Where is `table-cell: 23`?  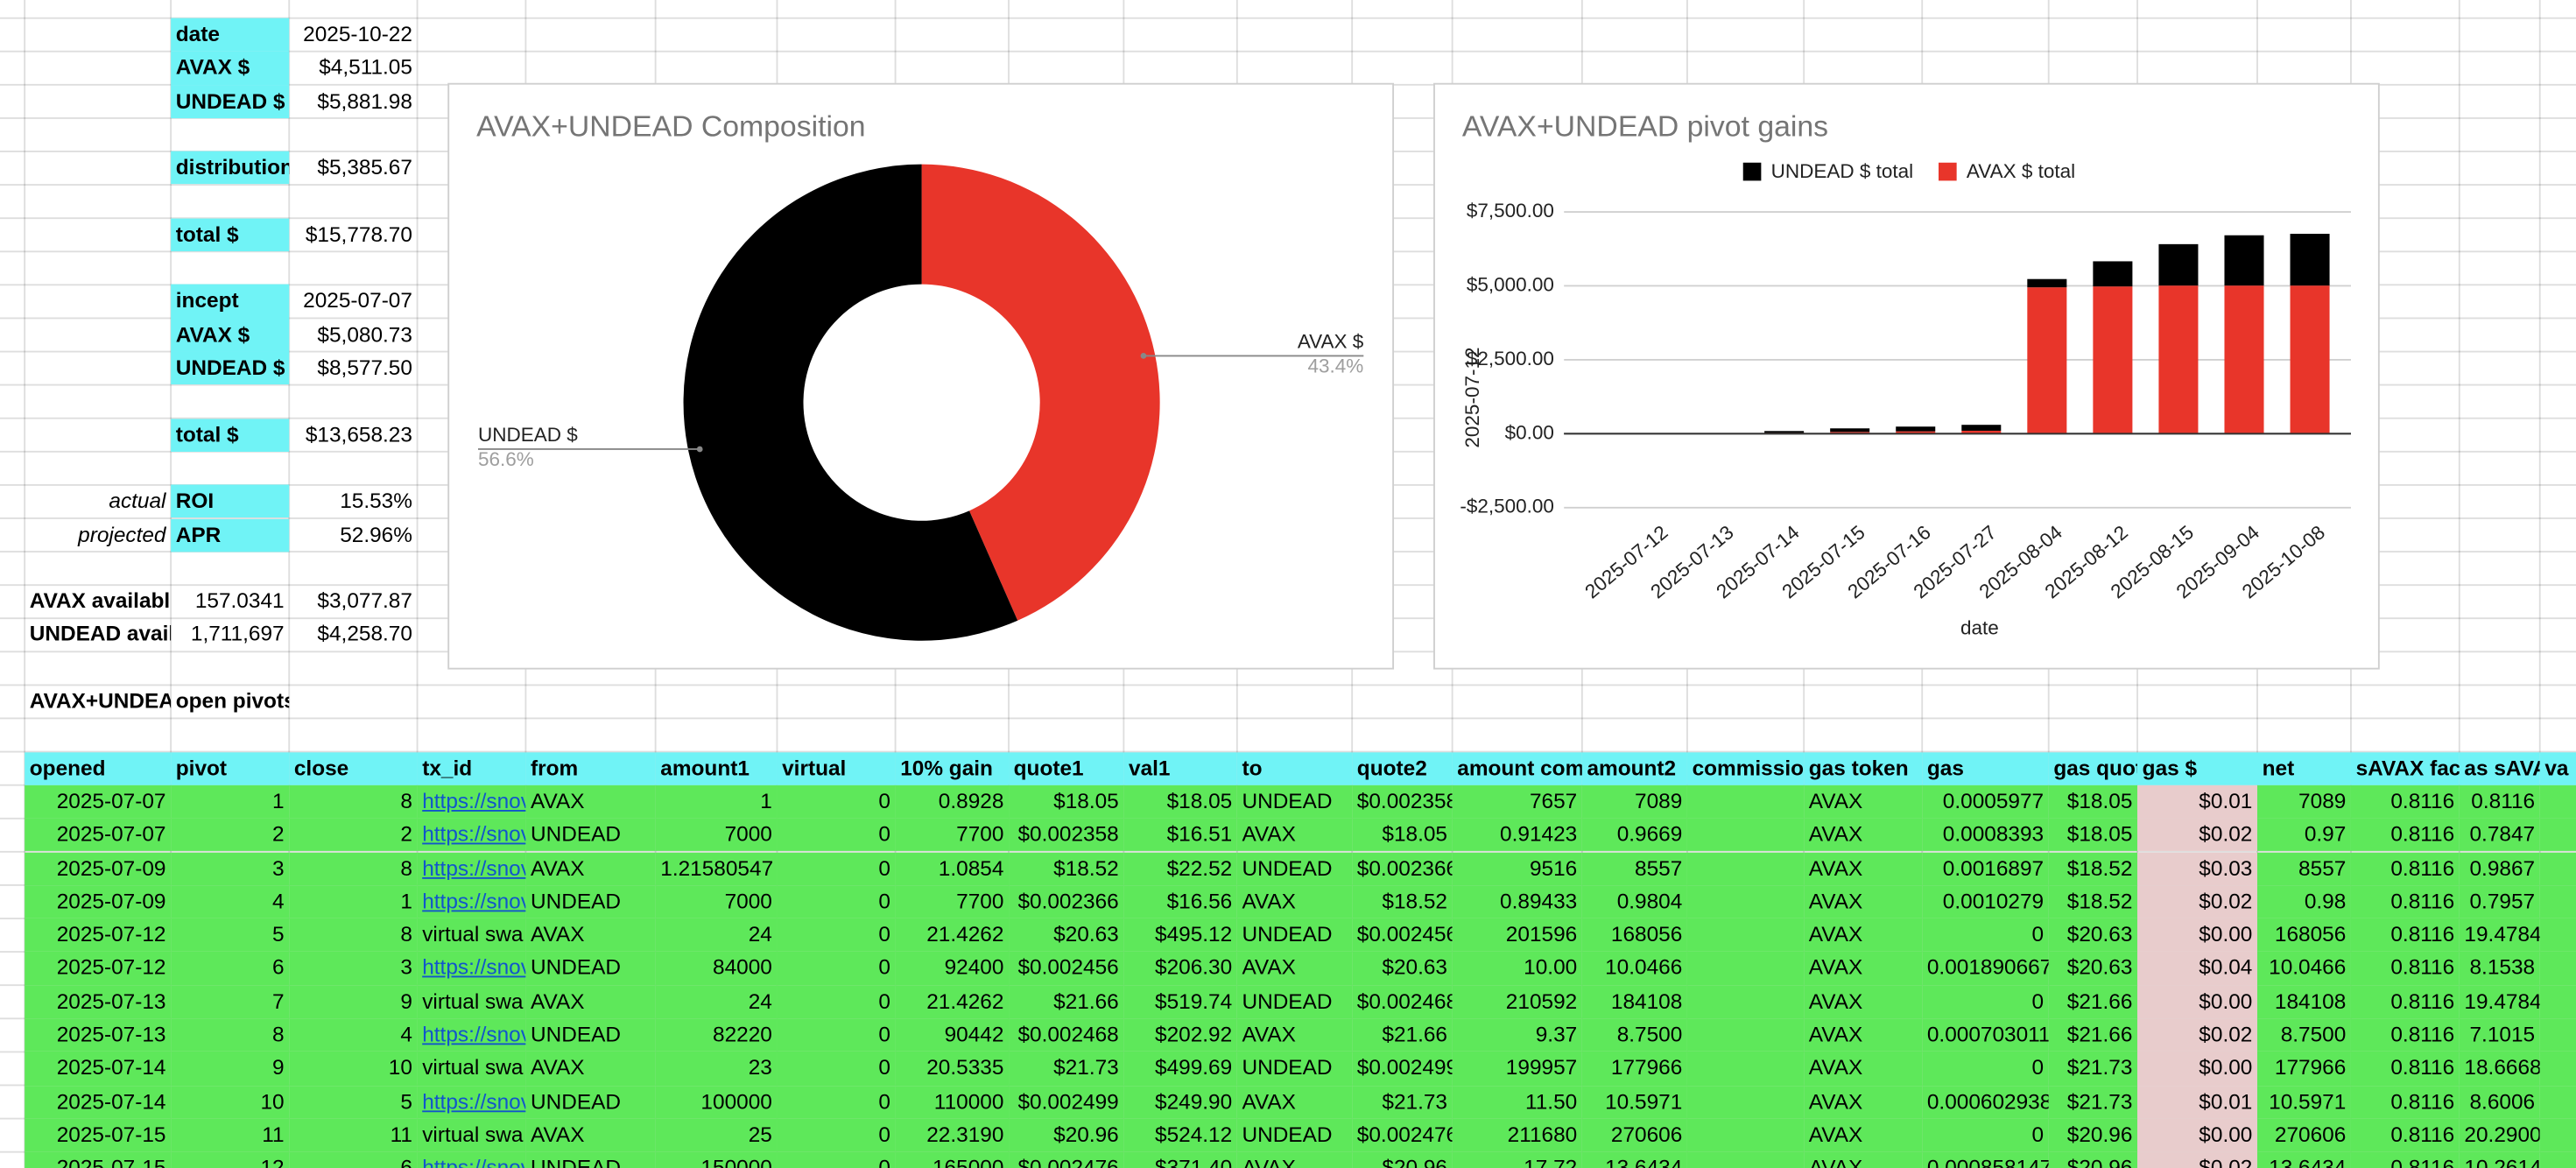 table-cell: 23 is located at coordinates (716, 1069).